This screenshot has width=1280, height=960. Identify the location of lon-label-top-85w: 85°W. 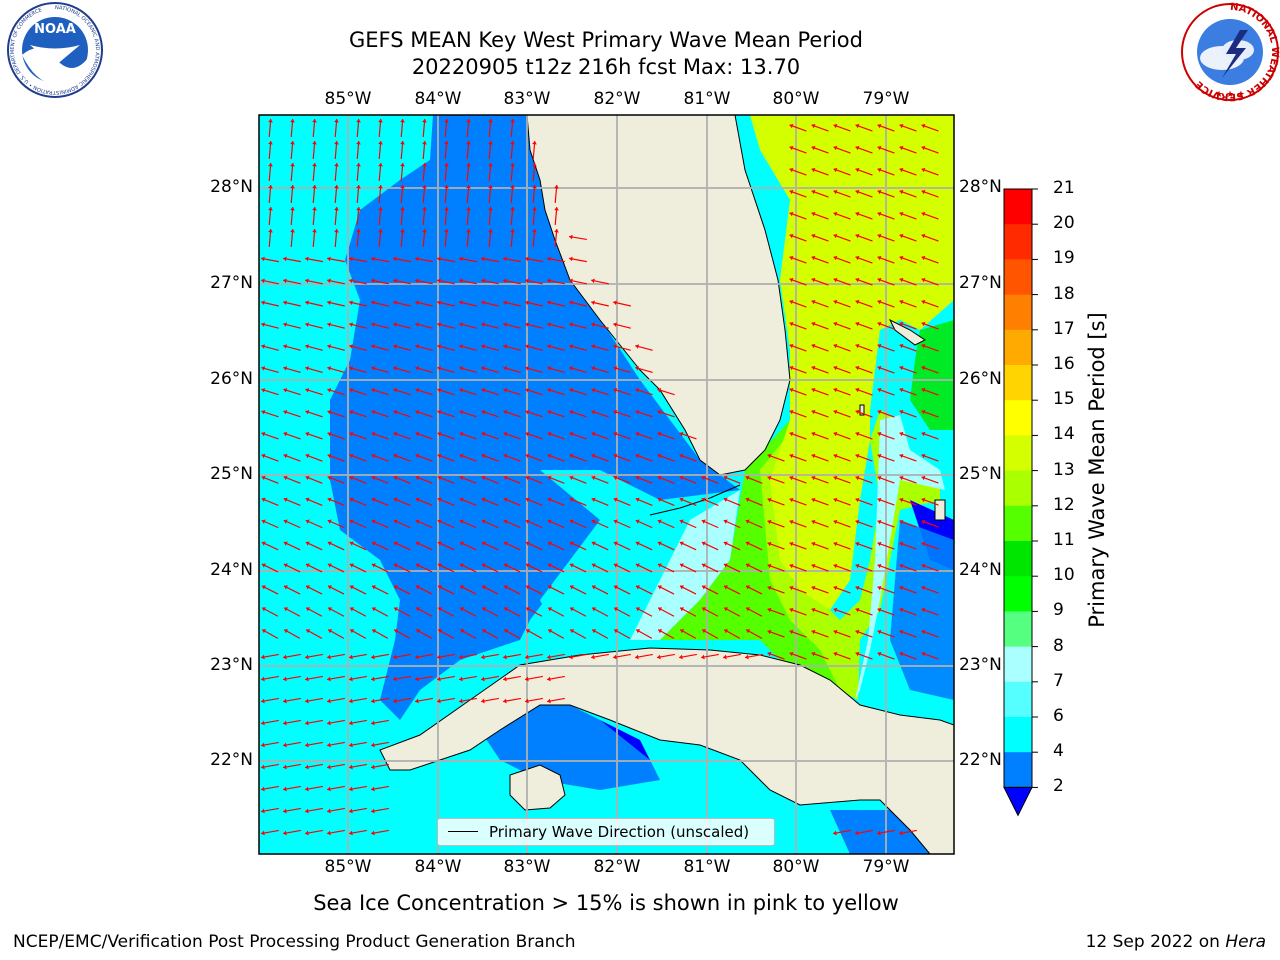
(348, 99).